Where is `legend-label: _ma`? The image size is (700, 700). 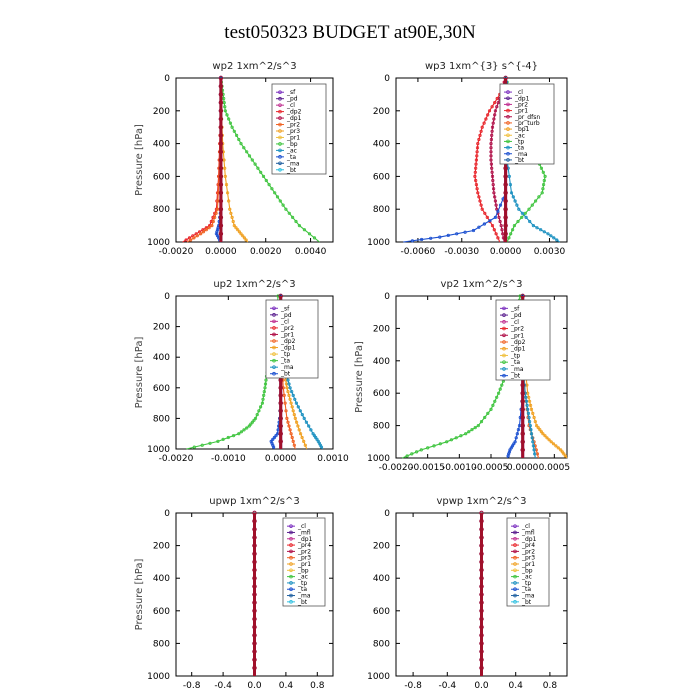
legend-label: _ma is located at coordinates (517, 369).